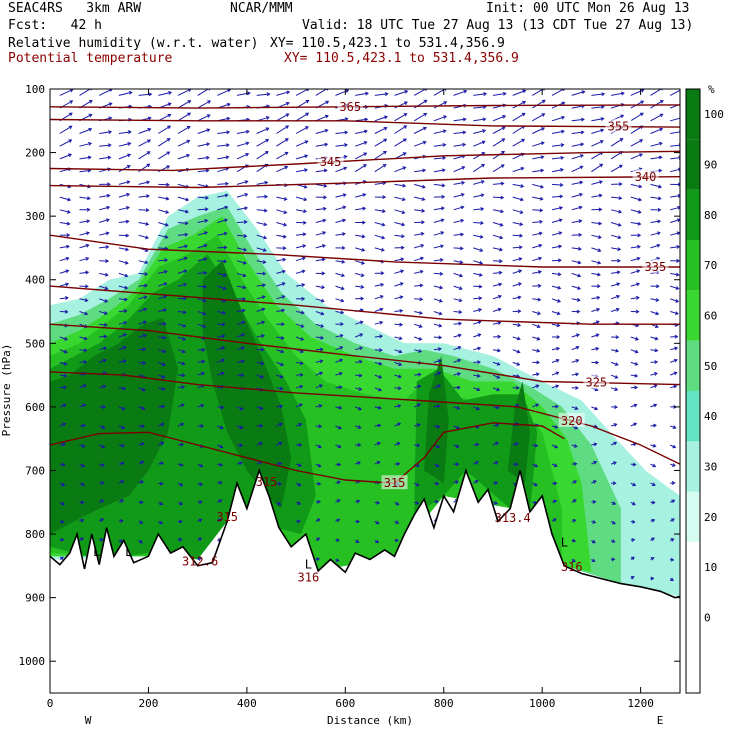 Image resolution: width=740 pixels, height=740 pixels. What do you see at coordinates (710, 517) in the screenshot?
I see `colorbar-label: 20` at bounding box center [710, 517].